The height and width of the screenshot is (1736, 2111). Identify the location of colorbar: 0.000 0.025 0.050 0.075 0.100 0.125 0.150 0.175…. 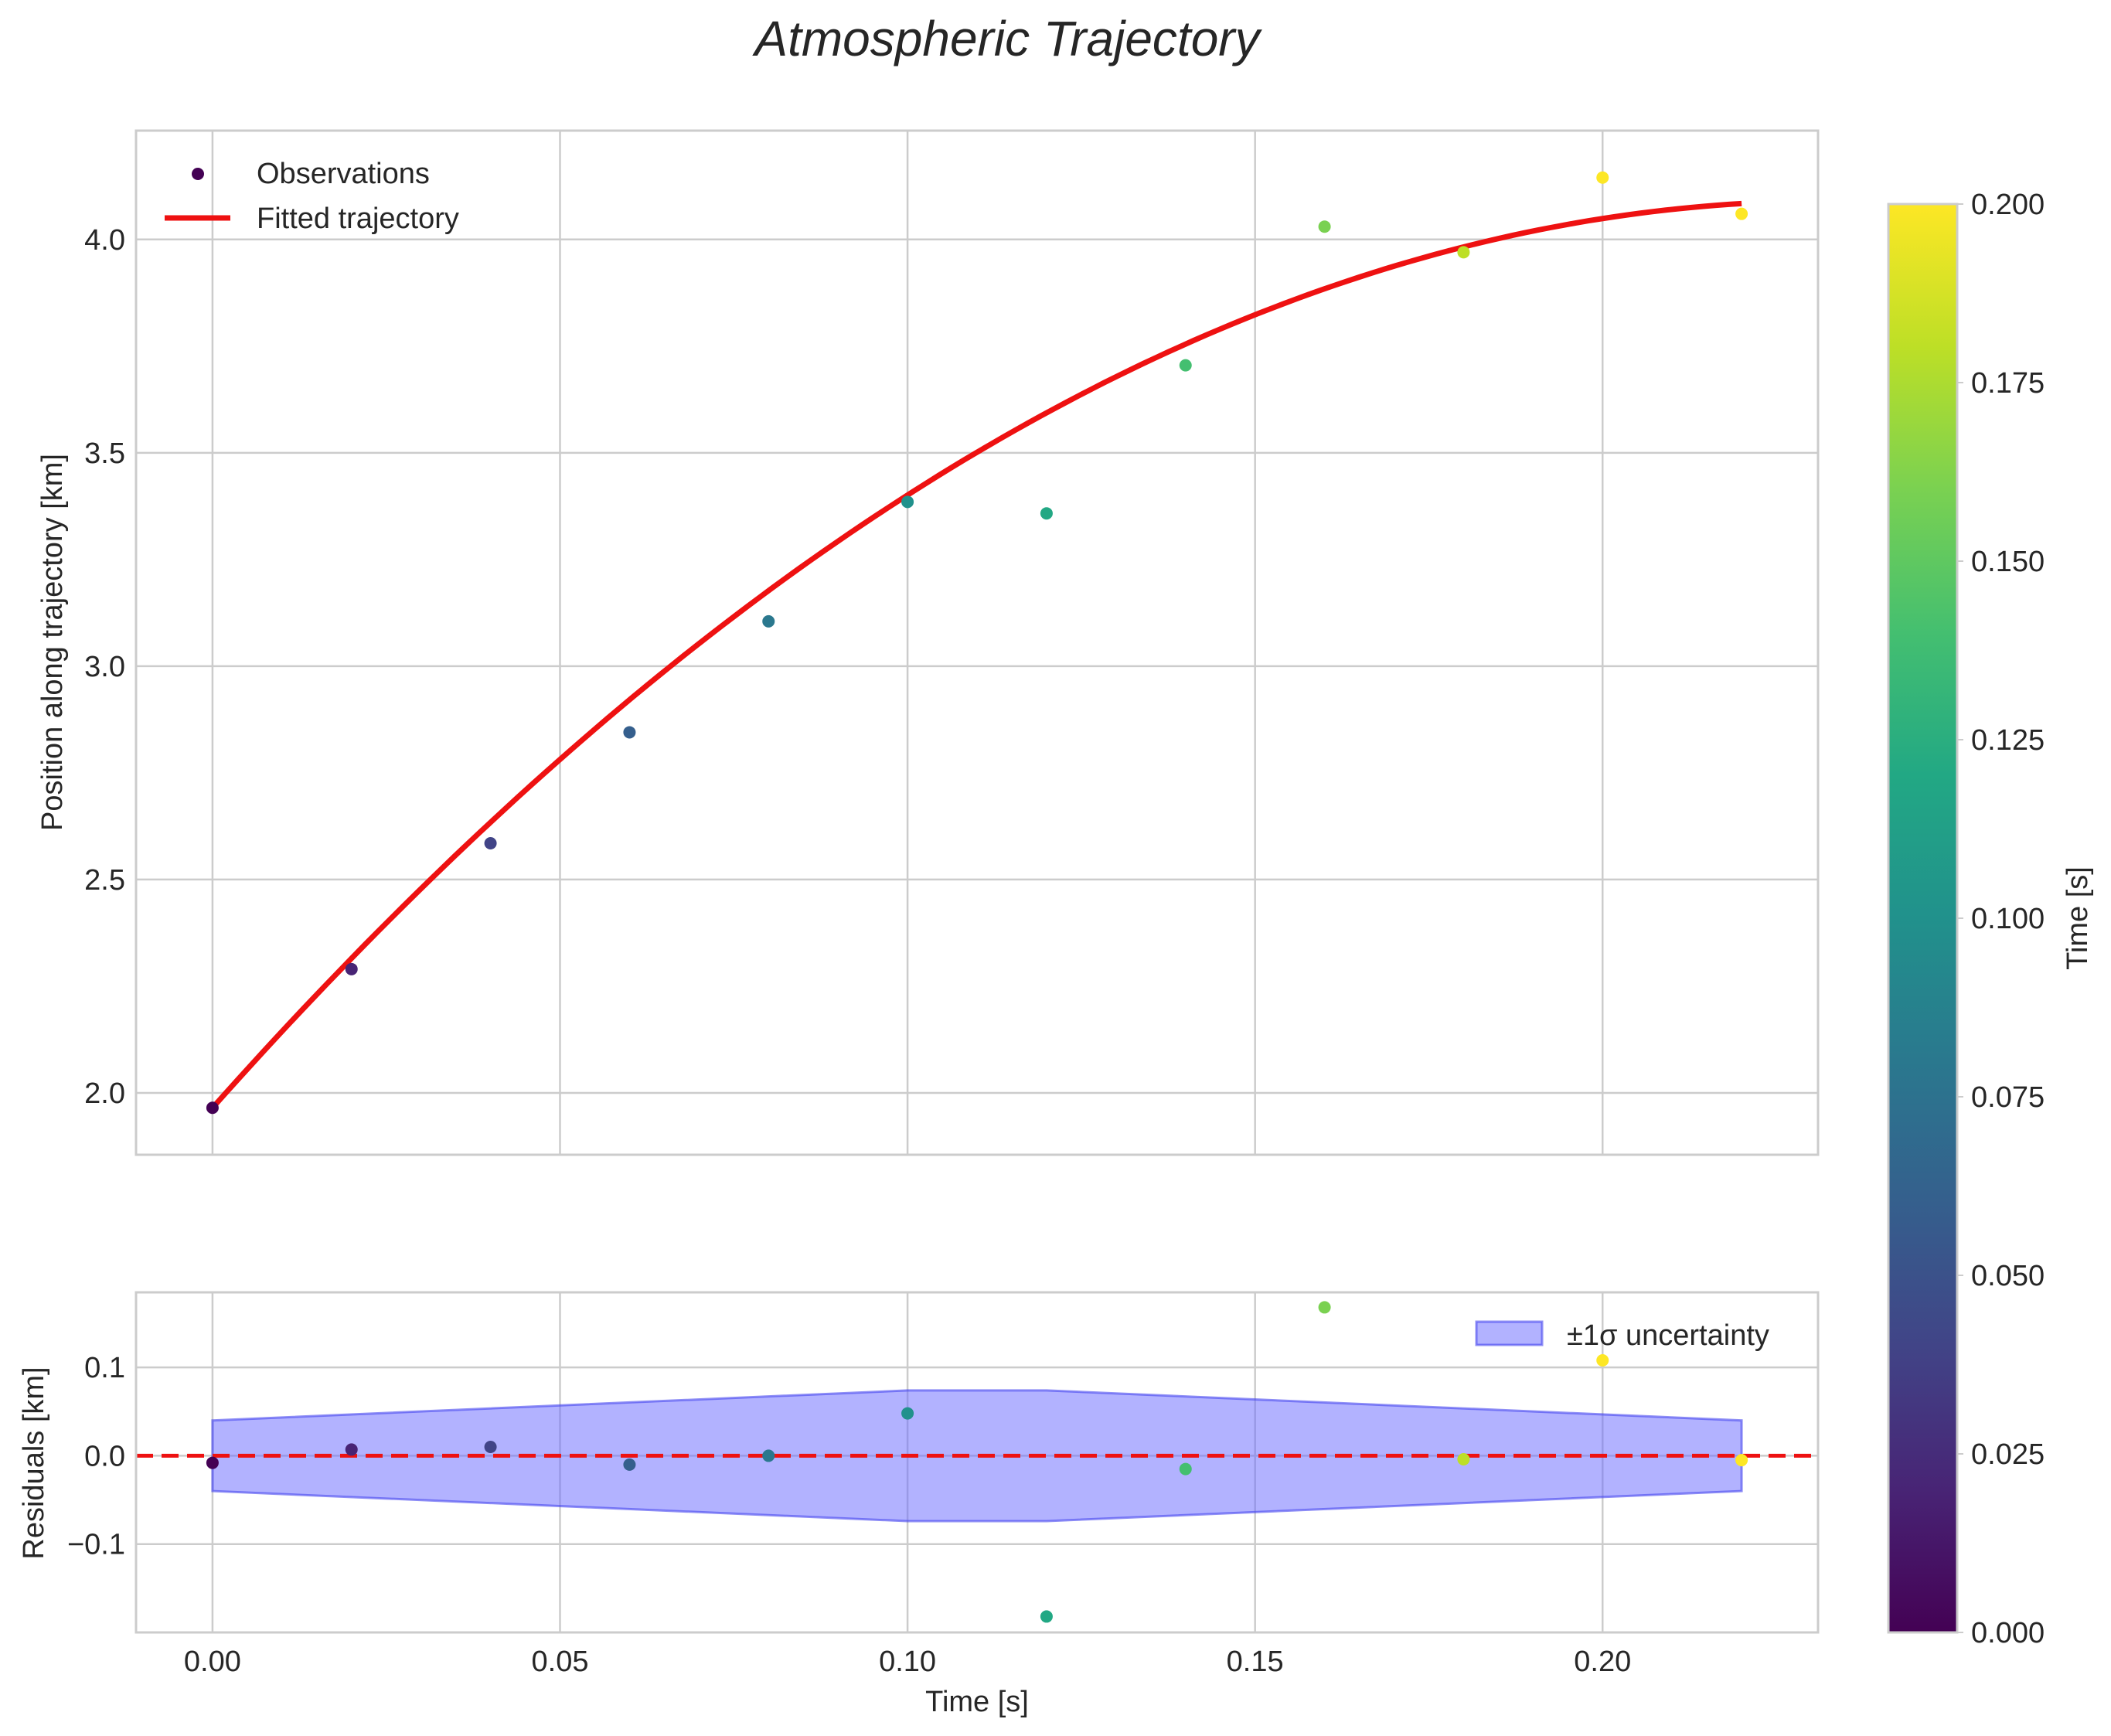
(1991, 919).